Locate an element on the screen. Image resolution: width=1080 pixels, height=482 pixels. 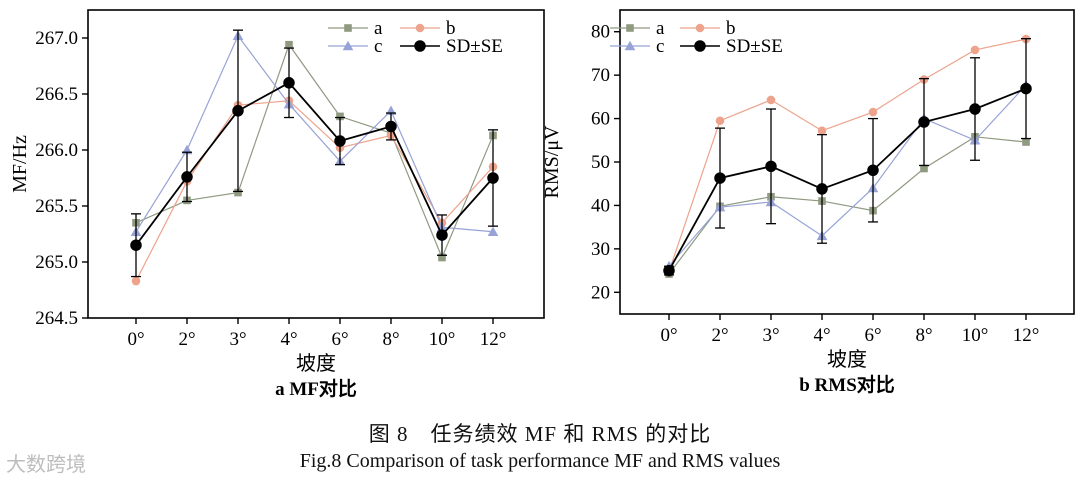
chart-1-xtick-label: 8° is located at coordinates (923, 335).